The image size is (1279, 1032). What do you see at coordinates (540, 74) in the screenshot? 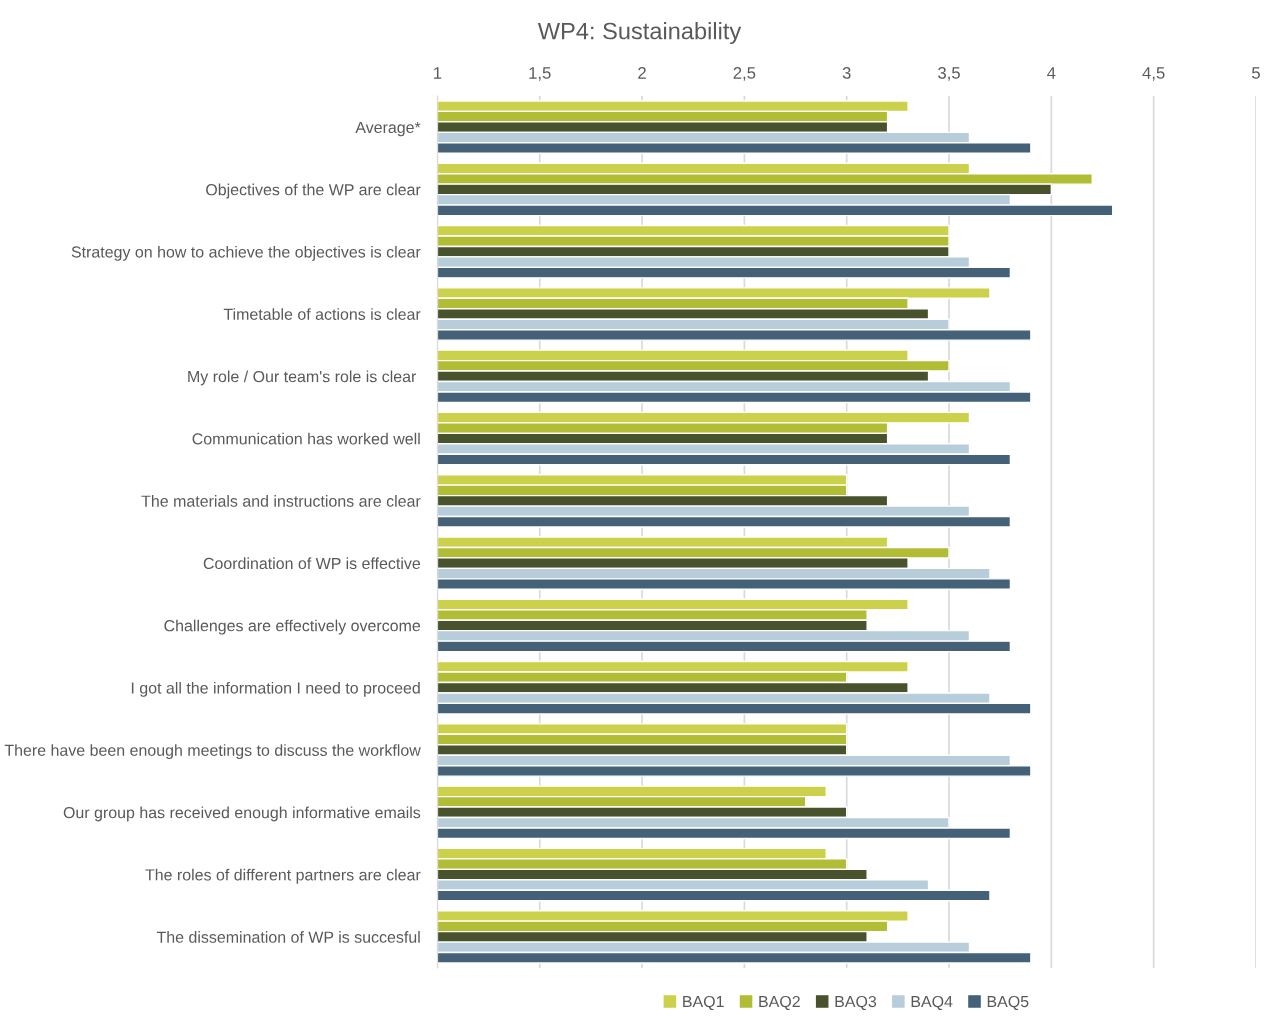
I see `x-tick-label: 1,5` at bounding box center [540, 74].